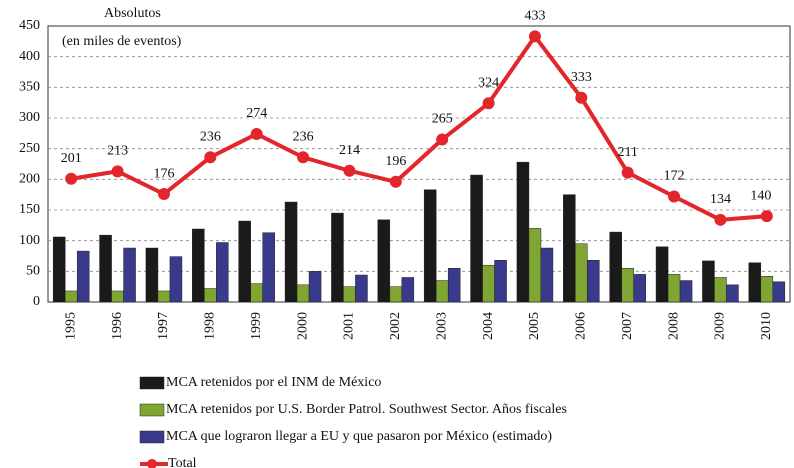 Image resolution: width=794 pixels, height=468 pixels. I want to click on data-label: 324, so click(488, 82).